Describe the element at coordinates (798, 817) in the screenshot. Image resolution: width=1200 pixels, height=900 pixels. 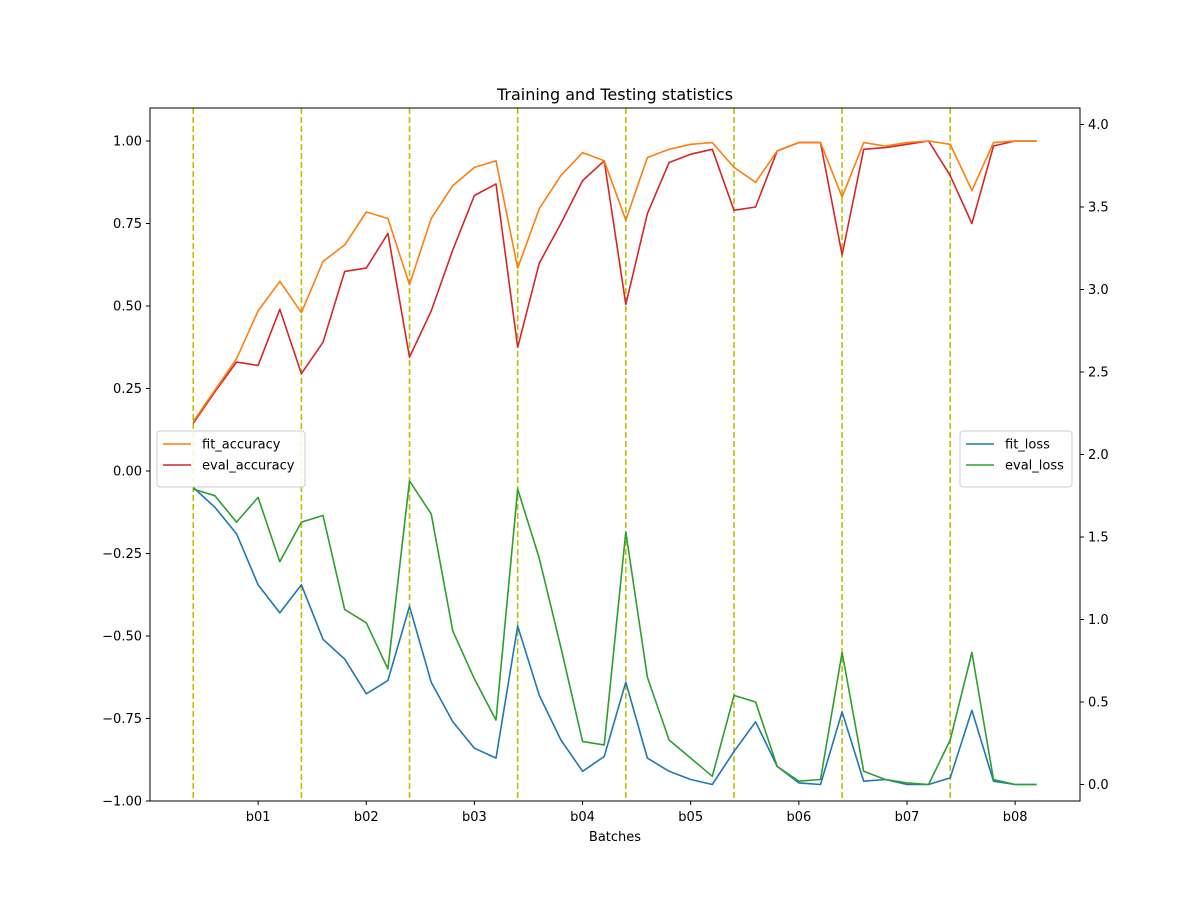
I see `x-tick-label: b06` at that location.